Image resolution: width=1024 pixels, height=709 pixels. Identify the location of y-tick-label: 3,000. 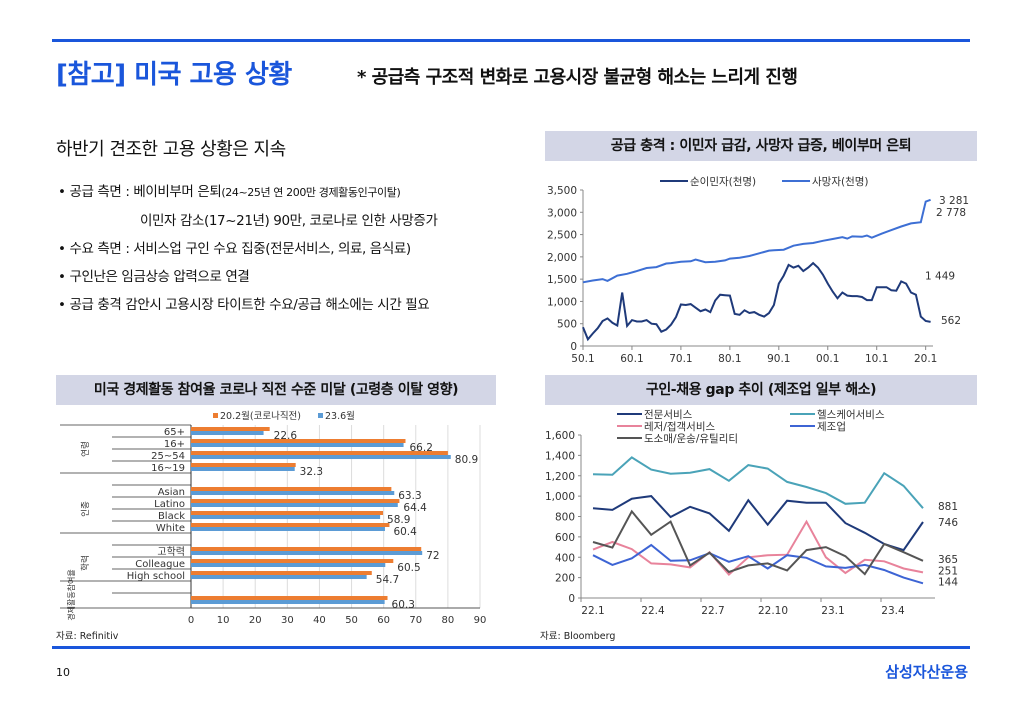
(562, 213).